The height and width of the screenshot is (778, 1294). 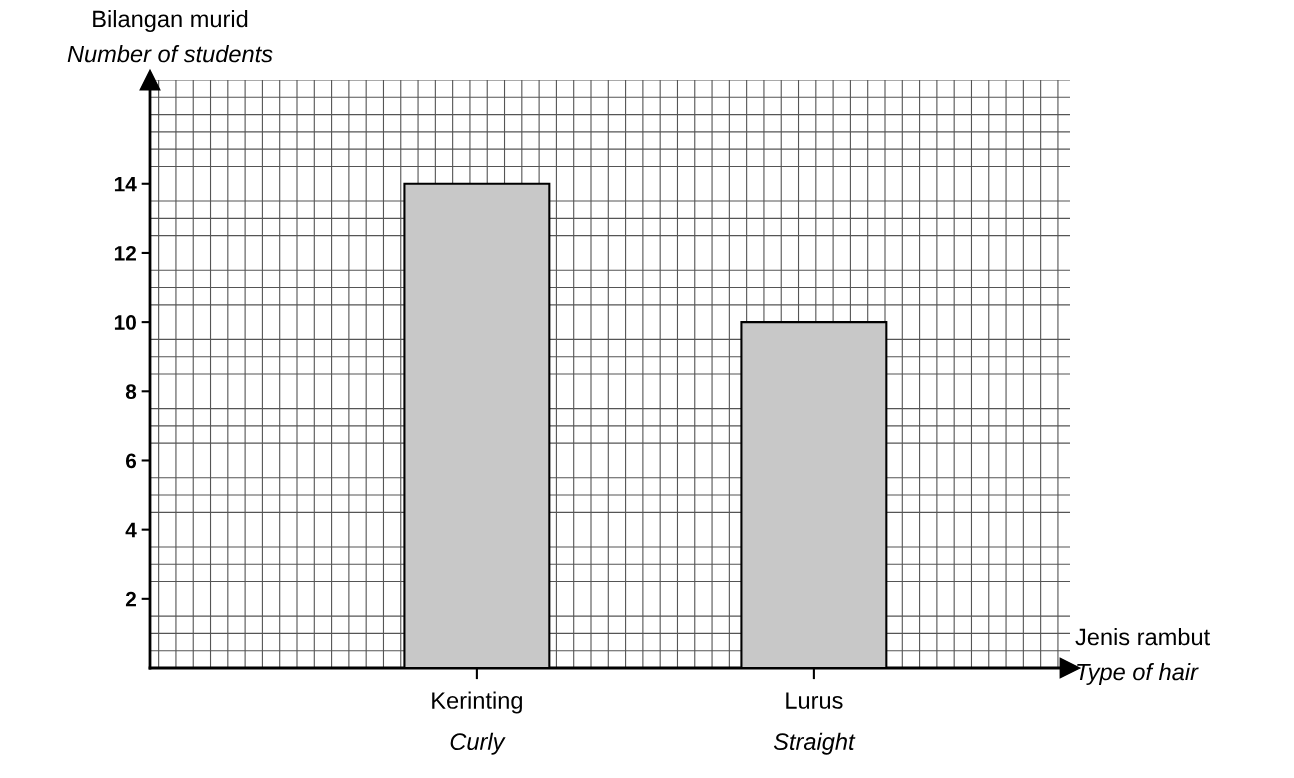 What do you see at coordinates (1142, 657) in the screenshot?
I see `x-axis-title: Jenis rambut Type of hair` at bounding box center [1142, 657].